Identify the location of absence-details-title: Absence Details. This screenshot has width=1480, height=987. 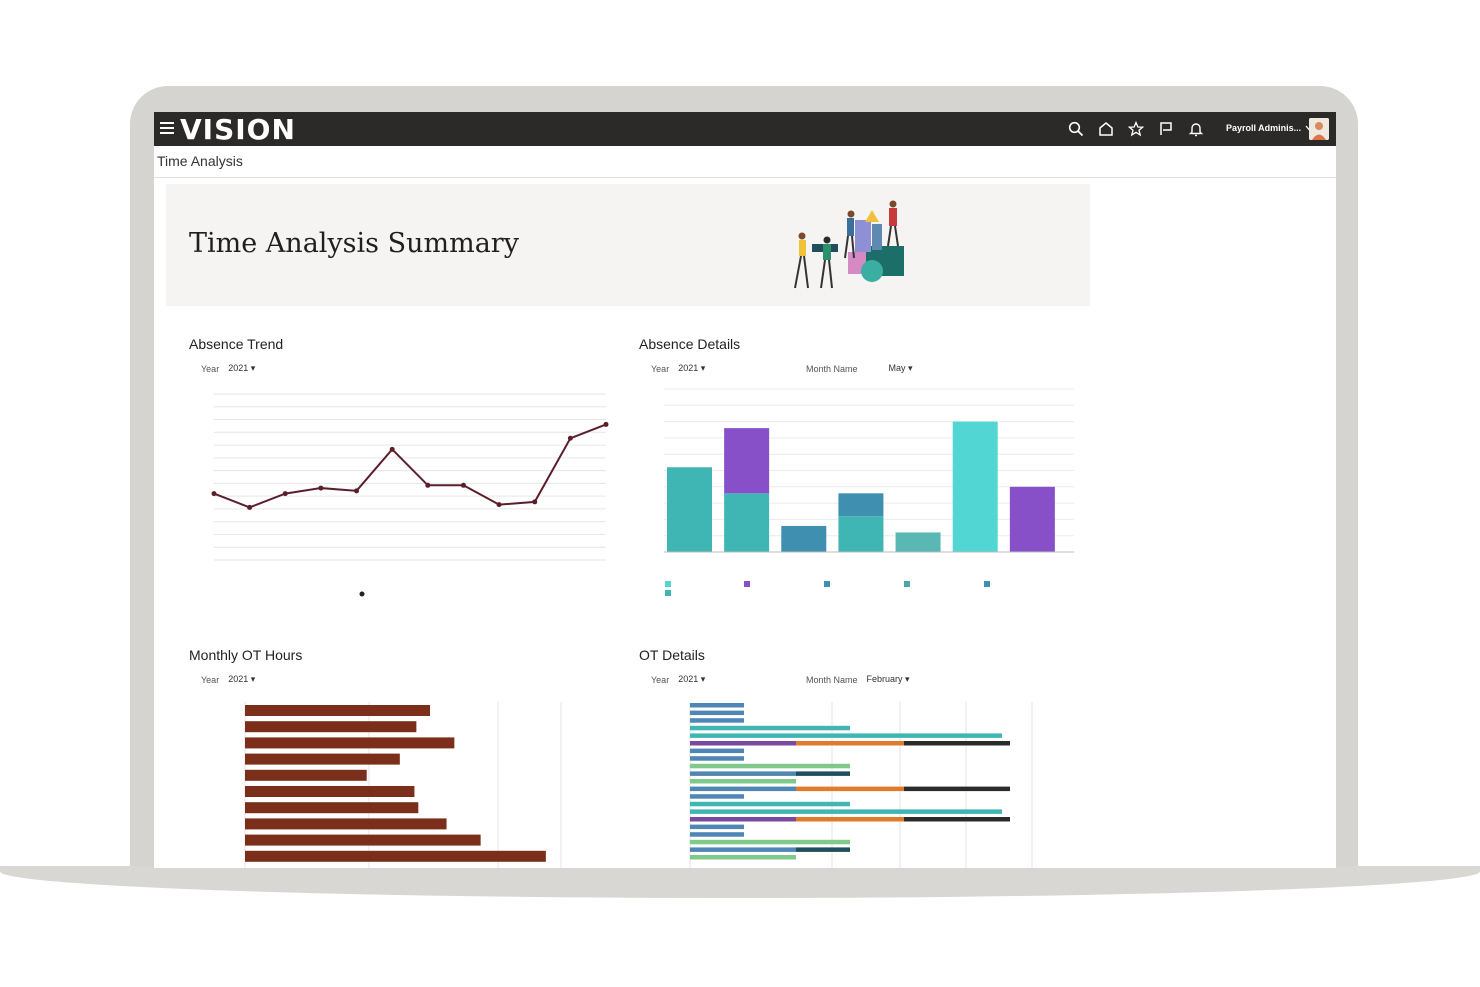
(690, 344).